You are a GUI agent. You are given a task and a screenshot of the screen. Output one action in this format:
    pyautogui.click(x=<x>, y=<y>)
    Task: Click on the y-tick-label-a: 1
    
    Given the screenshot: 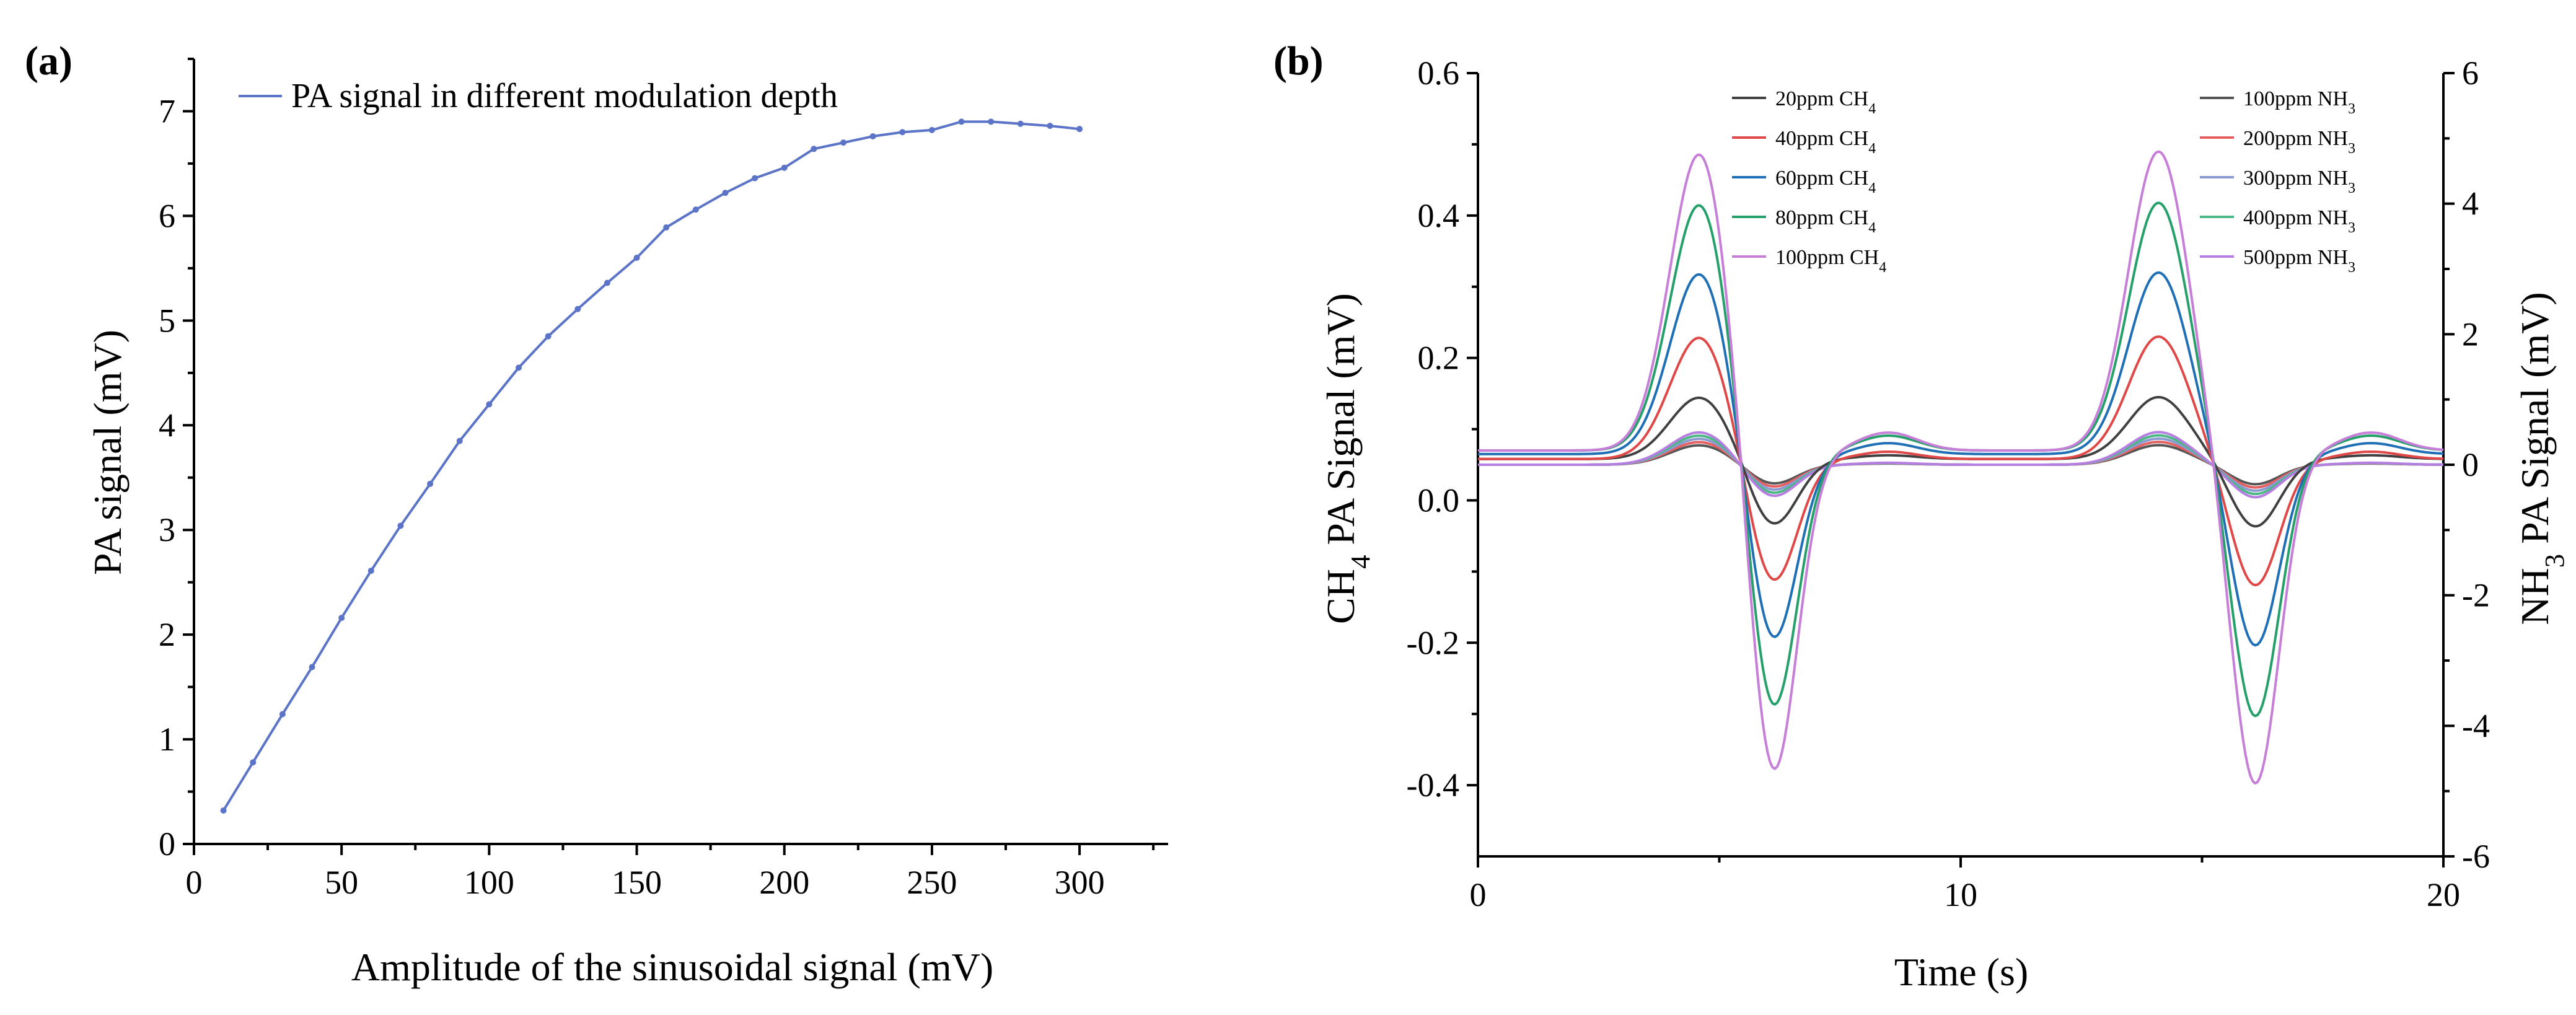 What is the action you would take?
    pyautogui.click(x=167, y=739)
    